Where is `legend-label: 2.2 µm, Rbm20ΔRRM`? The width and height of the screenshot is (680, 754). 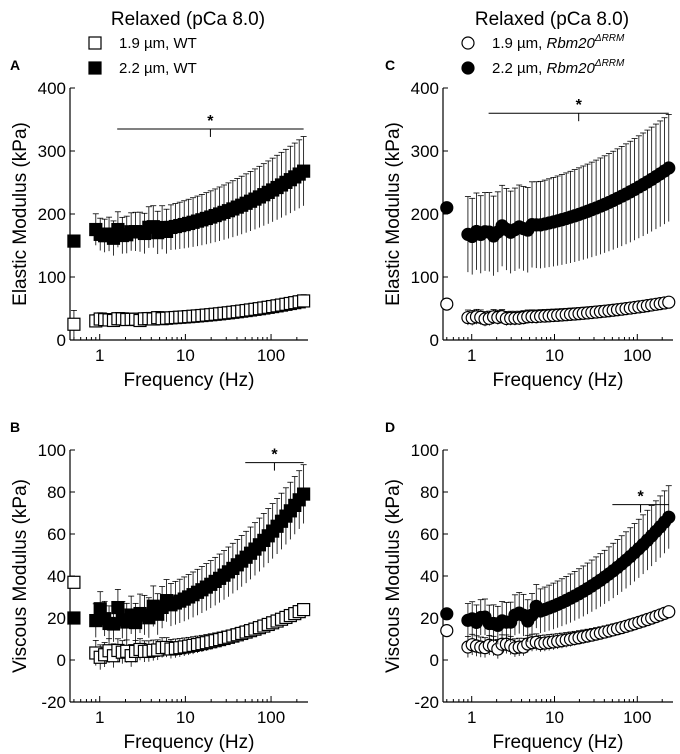 legend-label: 2.2 µm, Rbm20ΔRRM is located at coordinates (558, 67).